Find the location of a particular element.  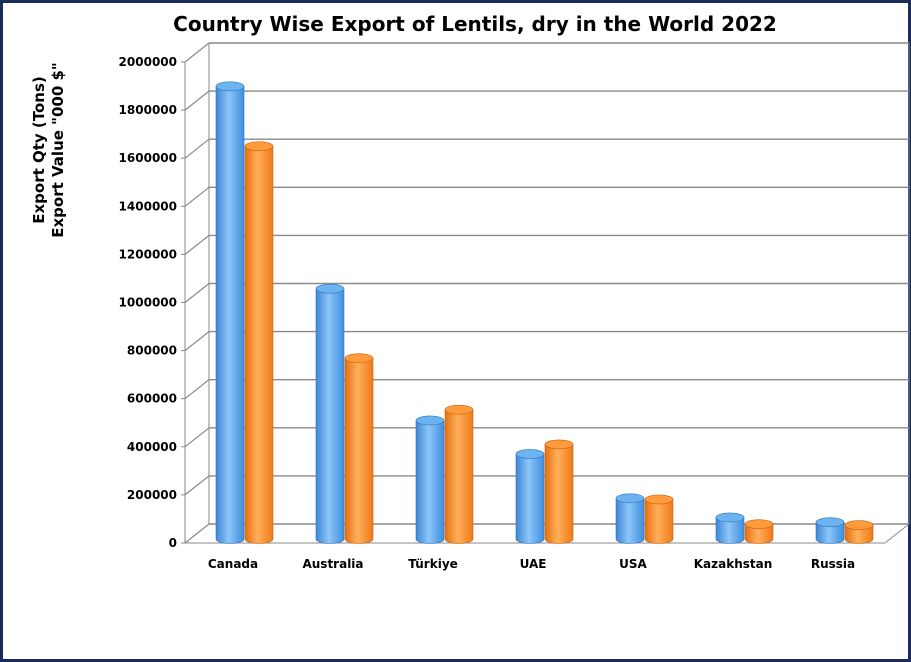

floor-right-edge is located at coordinates (897, 533).